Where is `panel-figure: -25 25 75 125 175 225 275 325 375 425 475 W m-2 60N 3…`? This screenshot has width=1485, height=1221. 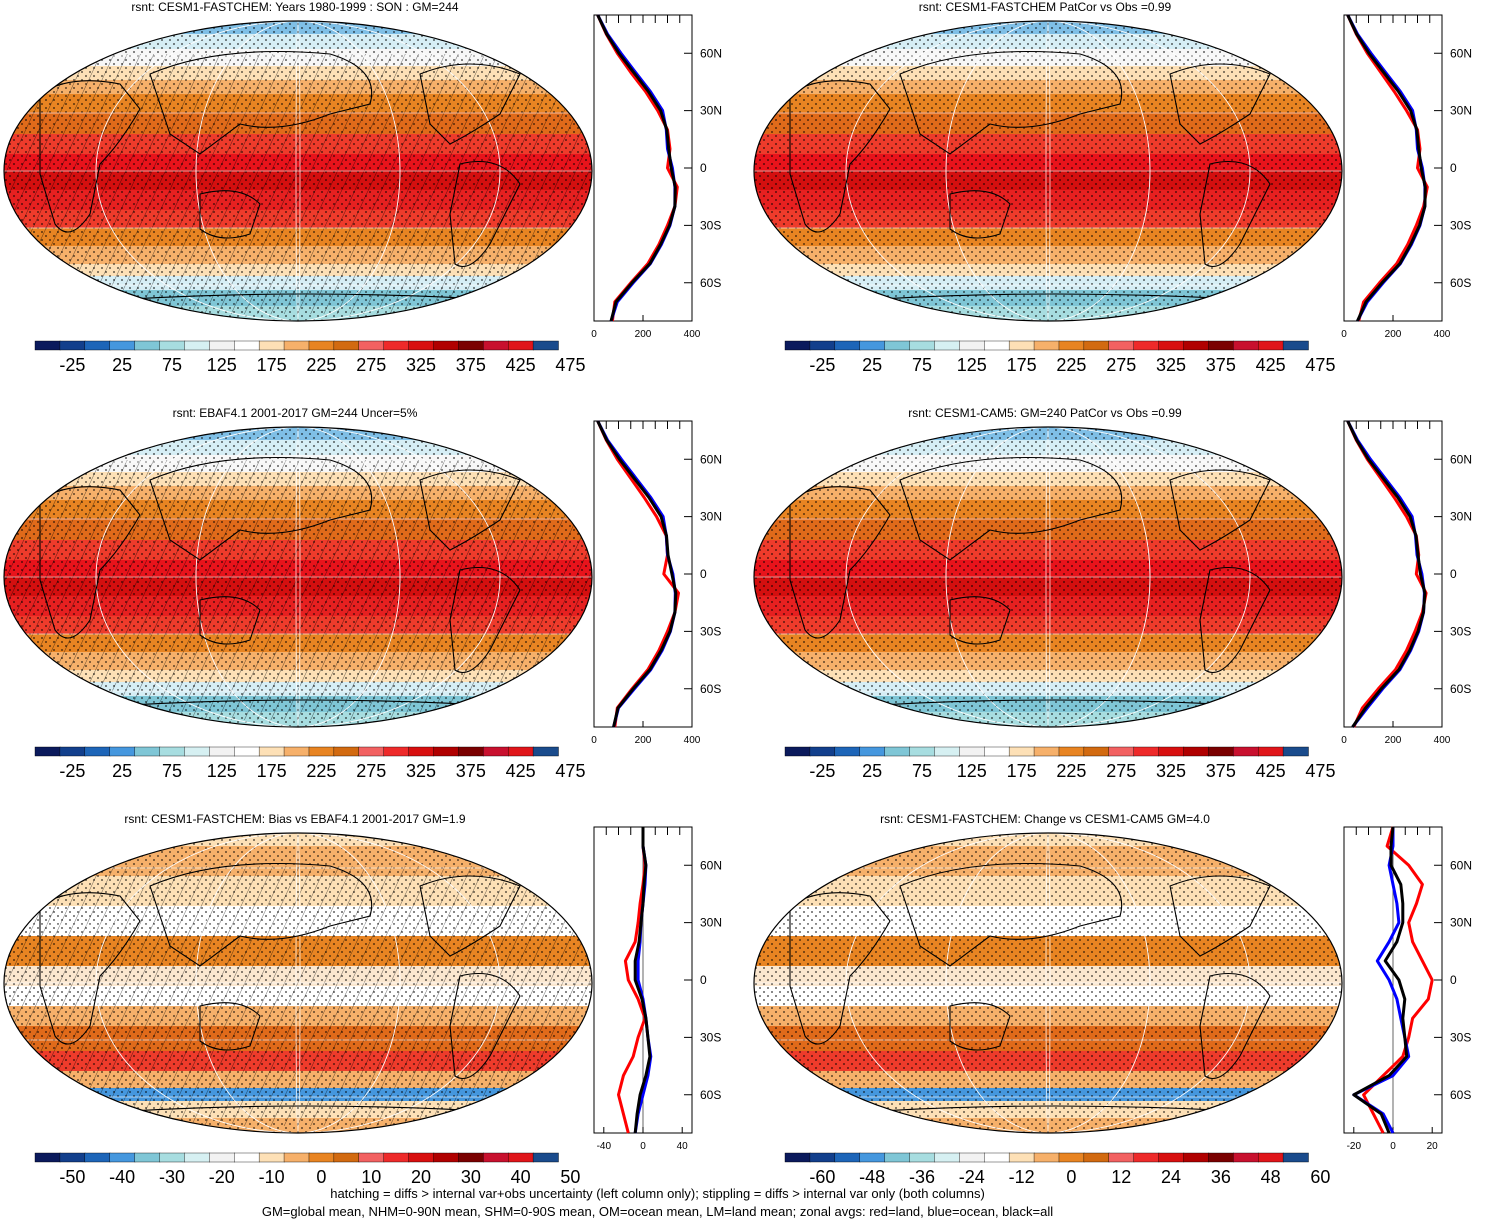 panel-figure: -25 25 75 125 175 225 275 325 375 425 475 W m-2 60N 3… is located at coordinates (1112, 600).